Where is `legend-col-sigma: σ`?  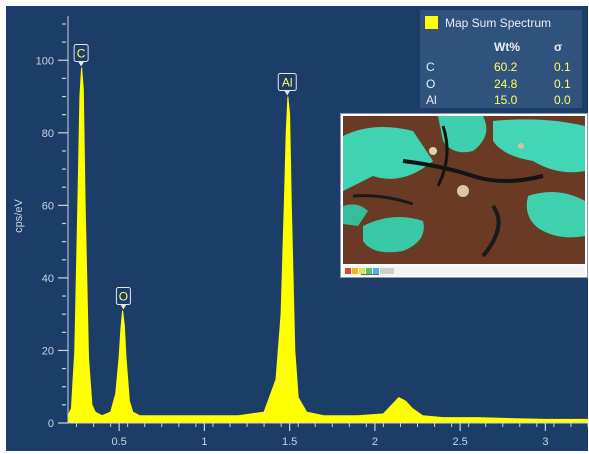 legend-col-sigma: σ is located at coordinates (558, 47).